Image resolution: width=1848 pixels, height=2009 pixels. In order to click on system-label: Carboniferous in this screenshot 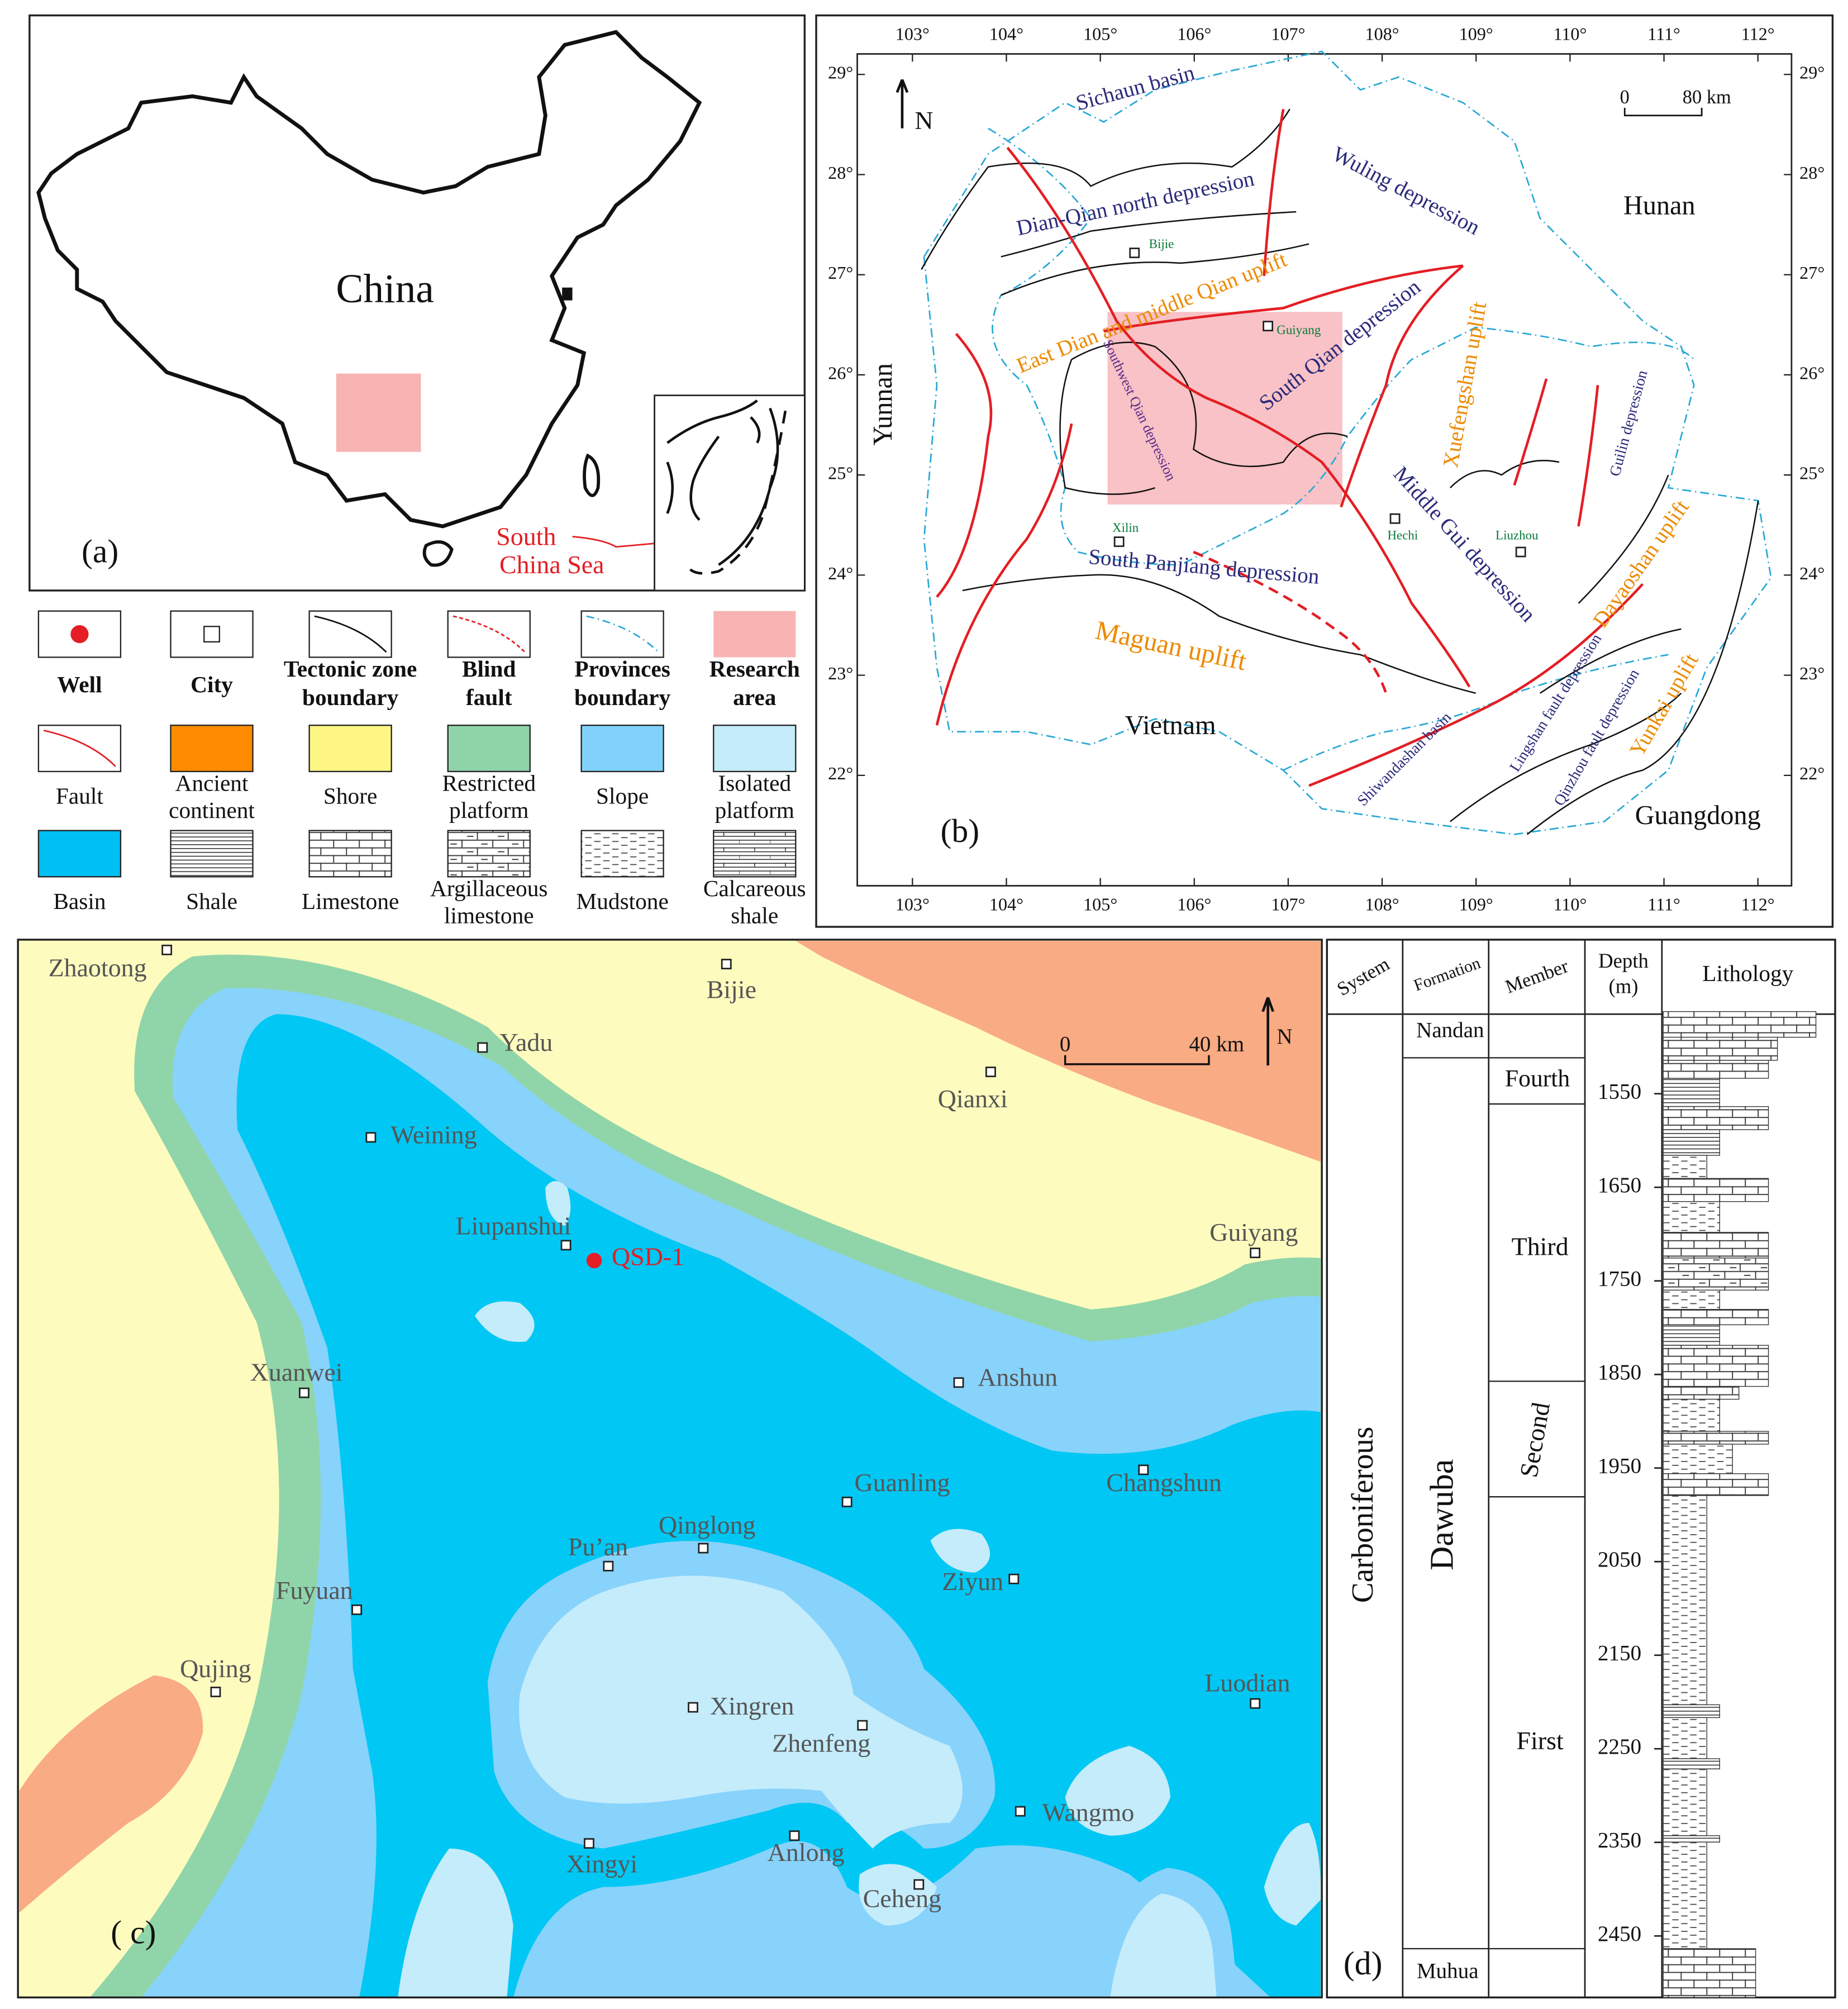, I will do `click(1362, 1515)`.